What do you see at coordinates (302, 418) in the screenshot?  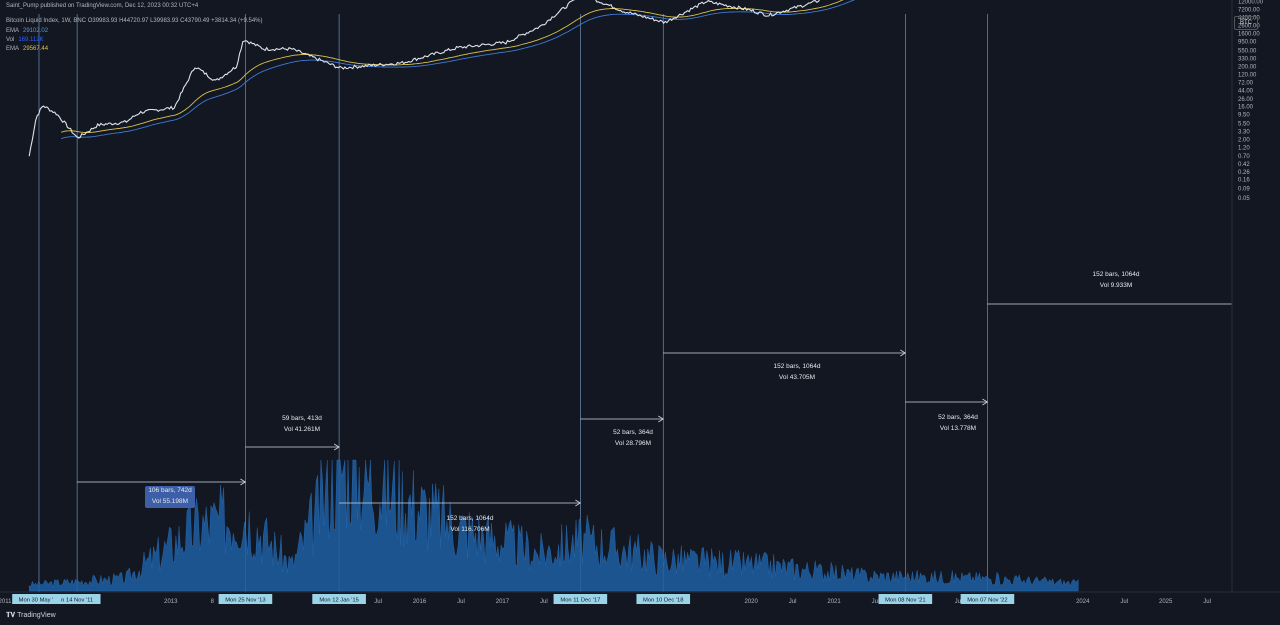 I see `measure-bars-label: 59 bars, 413d` at bounding box center [302, 418].